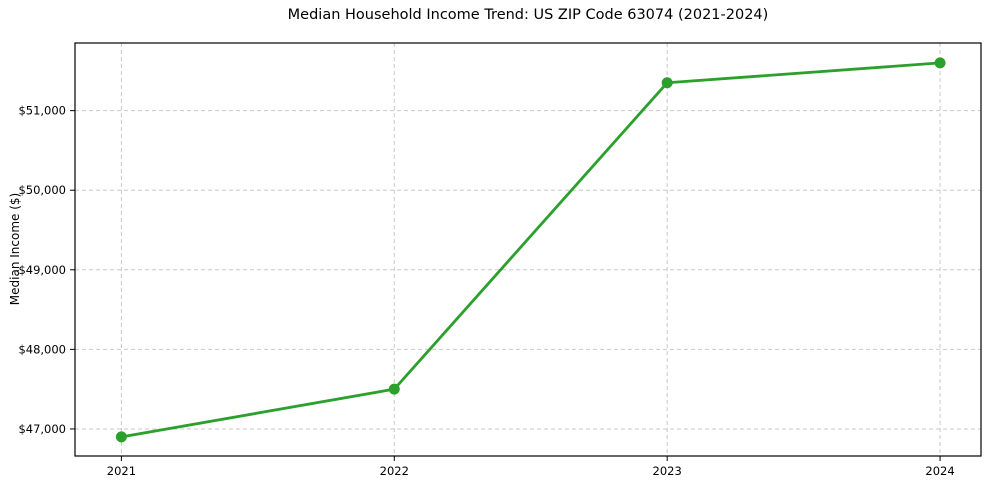 Image resolution: width=989 pixels, height=490 pixels. Describe the element at coordinates (939, 471) in the screenshot. I see `x-tick-label: 2024` at that location.